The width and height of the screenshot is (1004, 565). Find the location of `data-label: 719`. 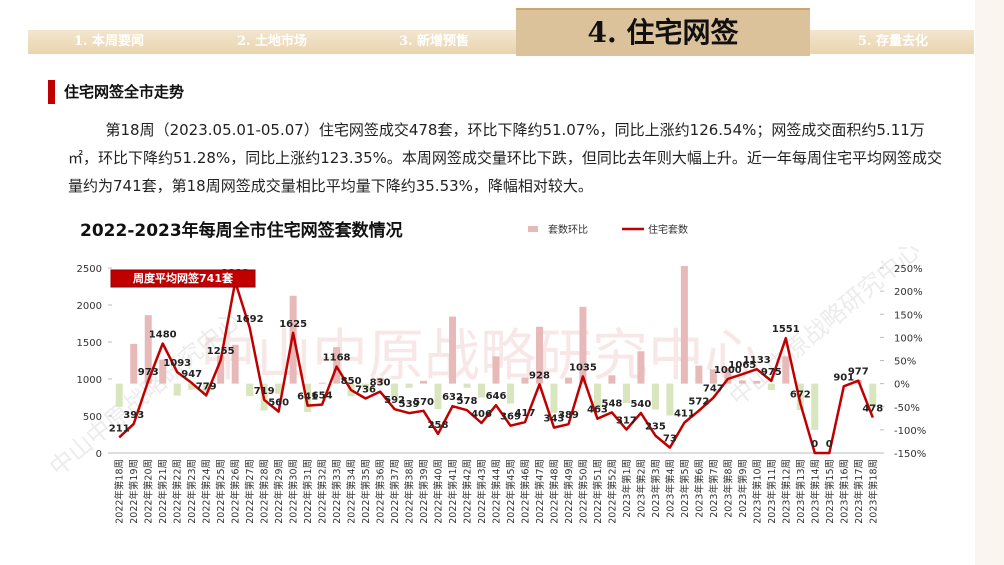

data-label: 719 is located at coordinates (264, 391).